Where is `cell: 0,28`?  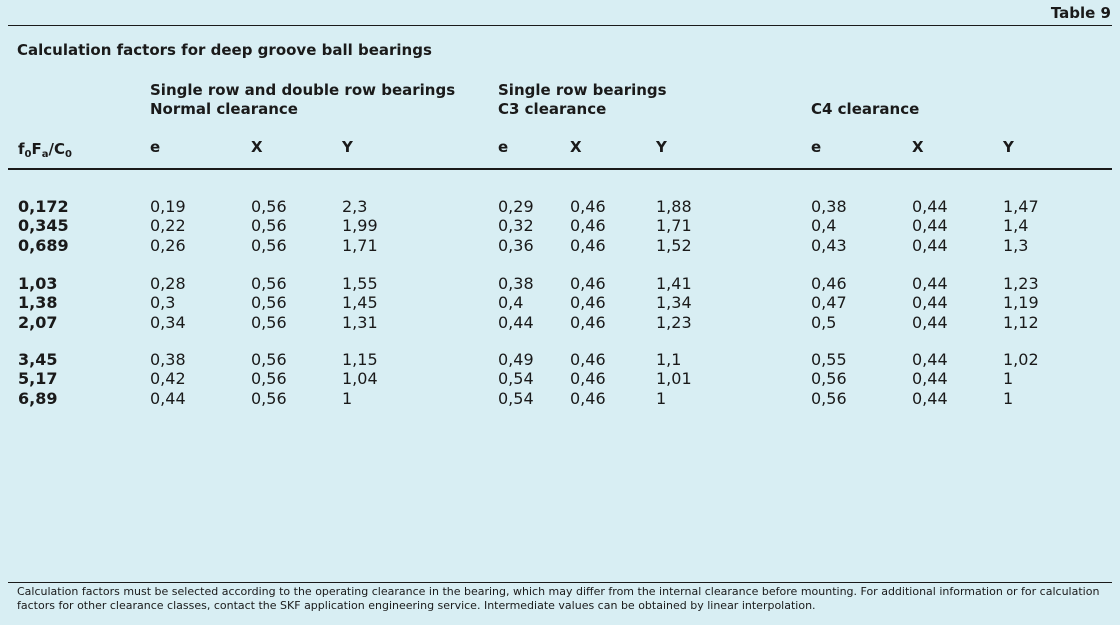
cell: 0,28 is located at coordinates (168, 283).